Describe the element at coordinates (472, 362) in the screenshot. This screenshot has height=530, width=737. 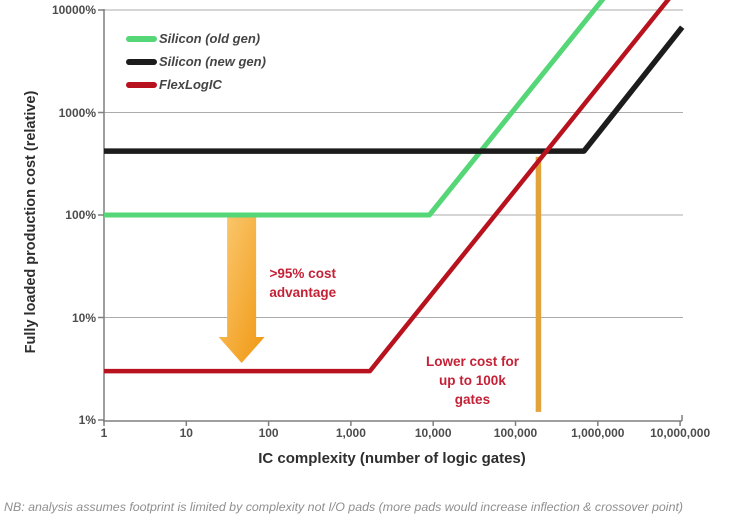
I see `lower-cost-label-line: Lower cost for` at that location.